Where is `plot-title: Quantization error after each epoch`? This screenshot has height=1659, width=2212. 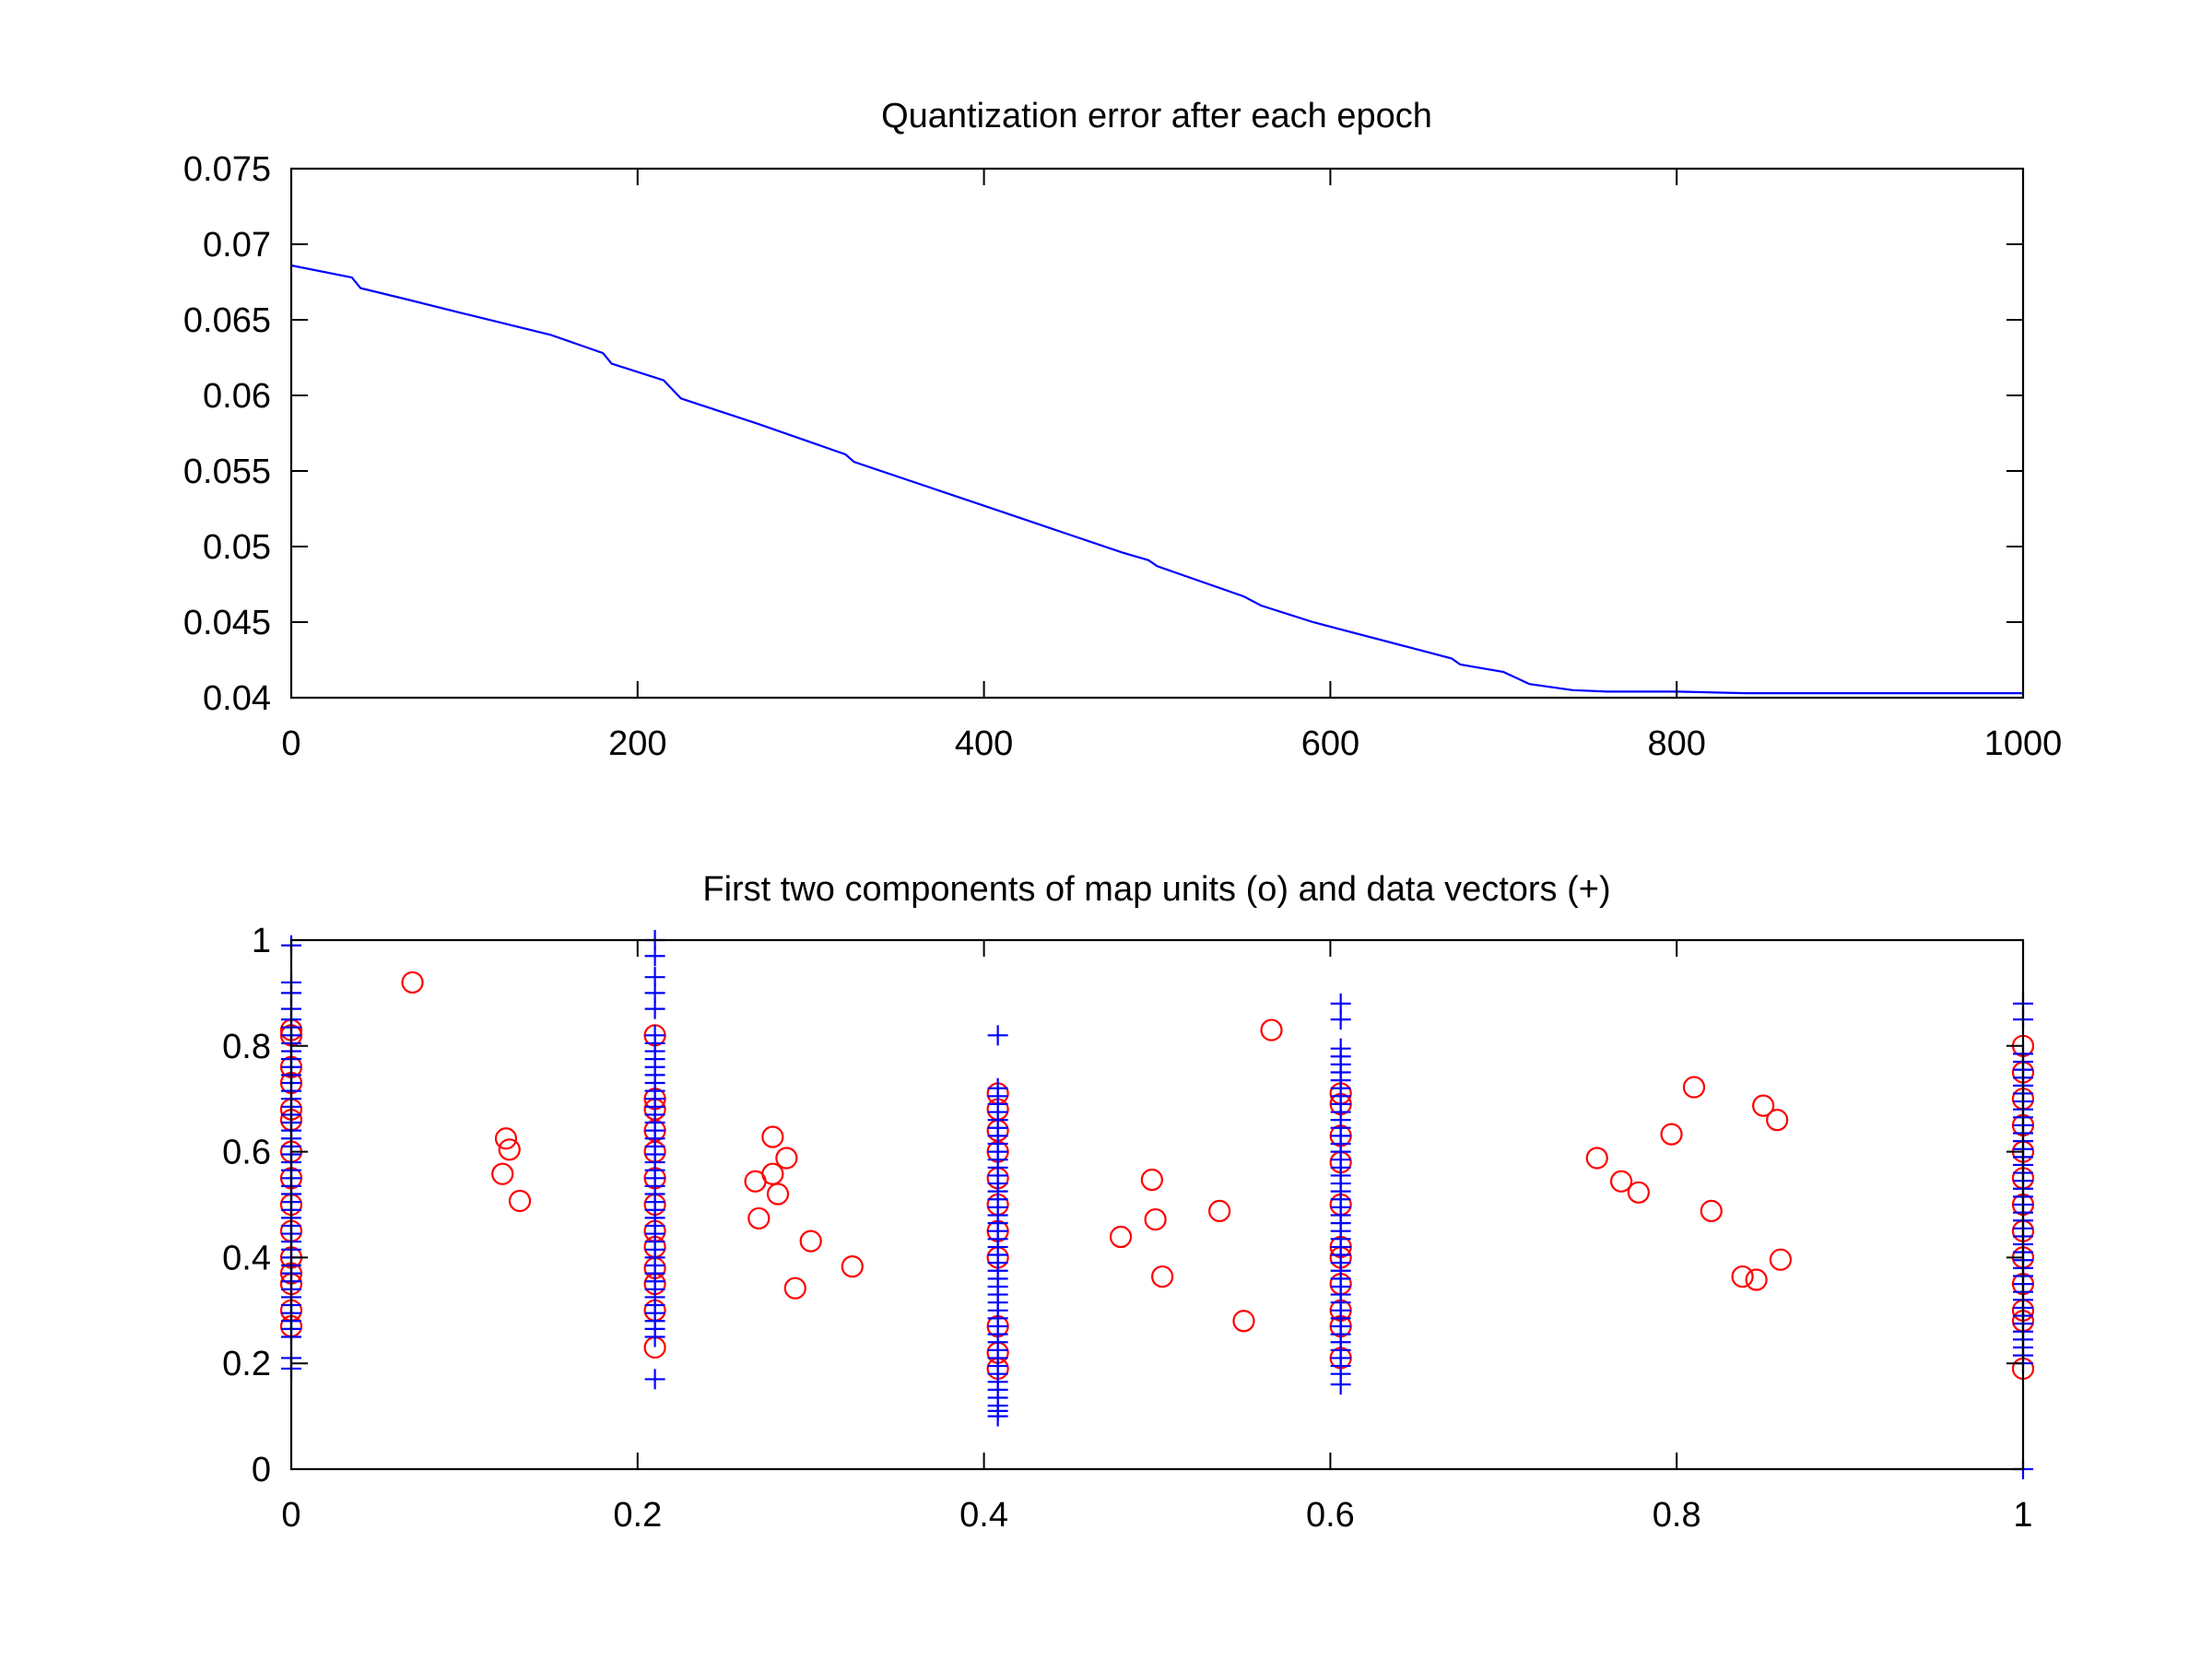
plot-title: Quantization error after each epoch is located at coordinates (1156, 116).